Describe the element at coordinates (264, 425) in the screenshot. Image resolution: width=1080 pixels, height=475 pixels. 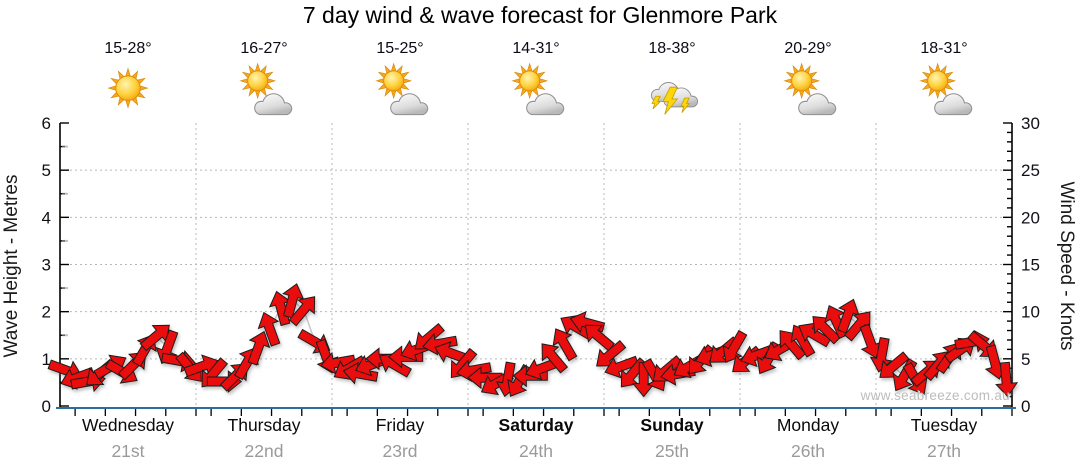
I see `day-label-thursday: Thursday` at that location.